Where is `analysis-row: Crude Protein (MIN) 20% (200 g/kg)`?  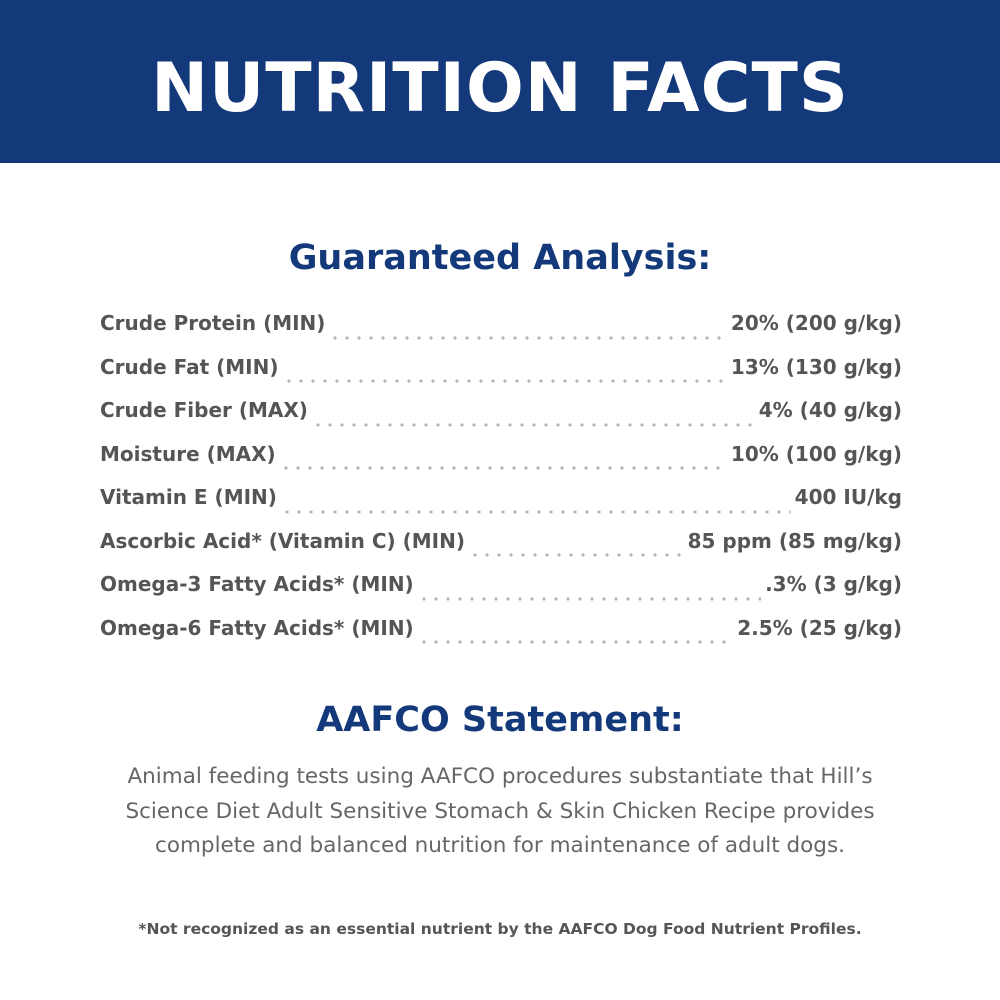
analysis-row: Crude Protein (MIN) 20% (200 g/kg) is located at coordinates (501, 333).